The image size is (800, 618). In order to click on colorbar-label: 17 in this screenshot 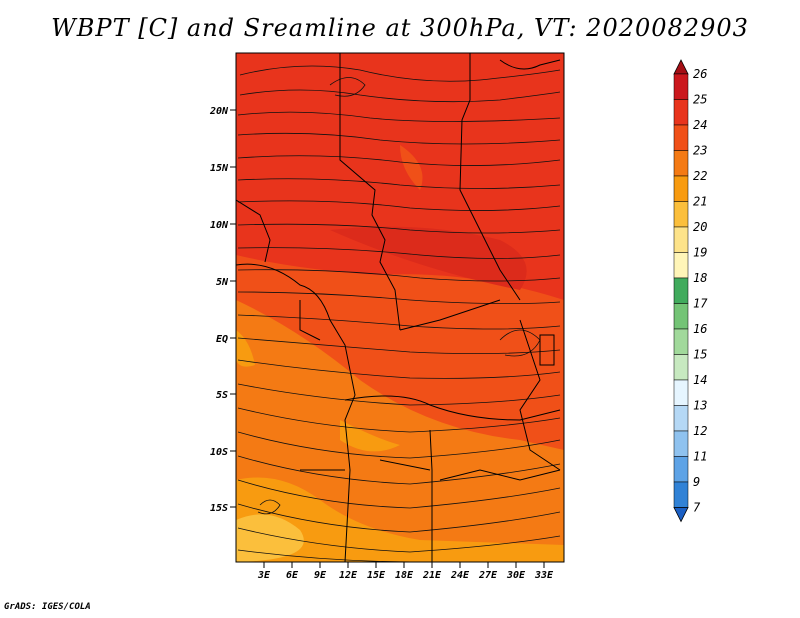, I will do `click(700, 304)`.